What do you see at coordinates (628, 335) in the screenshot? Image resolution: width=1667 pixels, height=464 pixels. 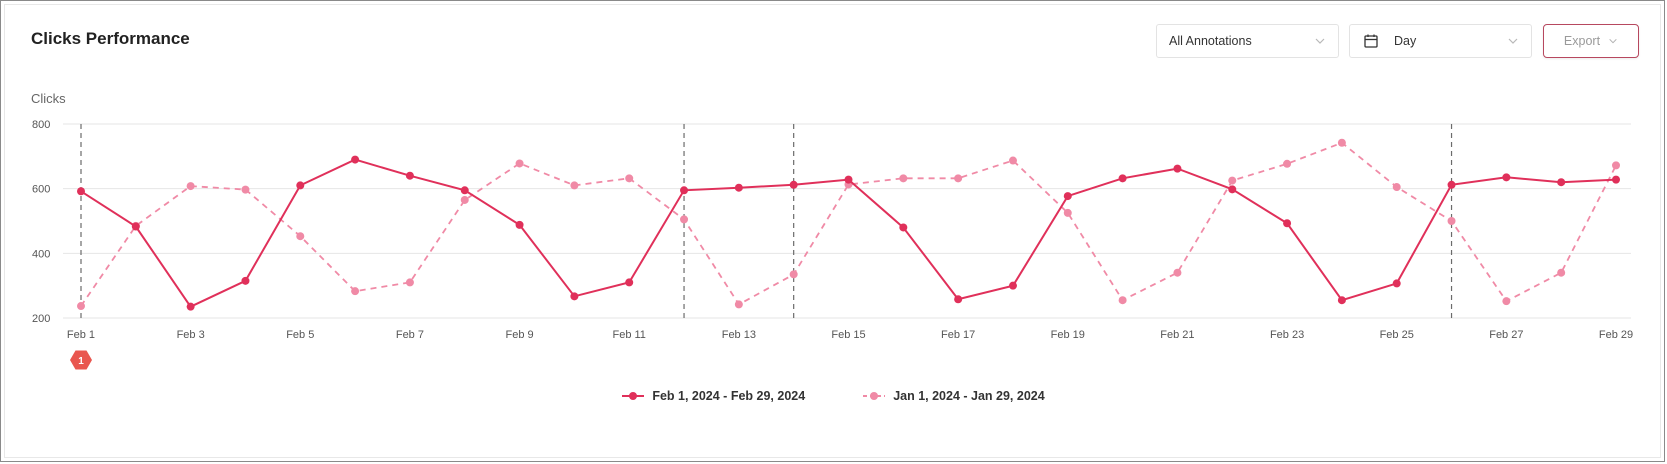 I see `x-tick-label: Feb 11` at bounding box center [628, 335].